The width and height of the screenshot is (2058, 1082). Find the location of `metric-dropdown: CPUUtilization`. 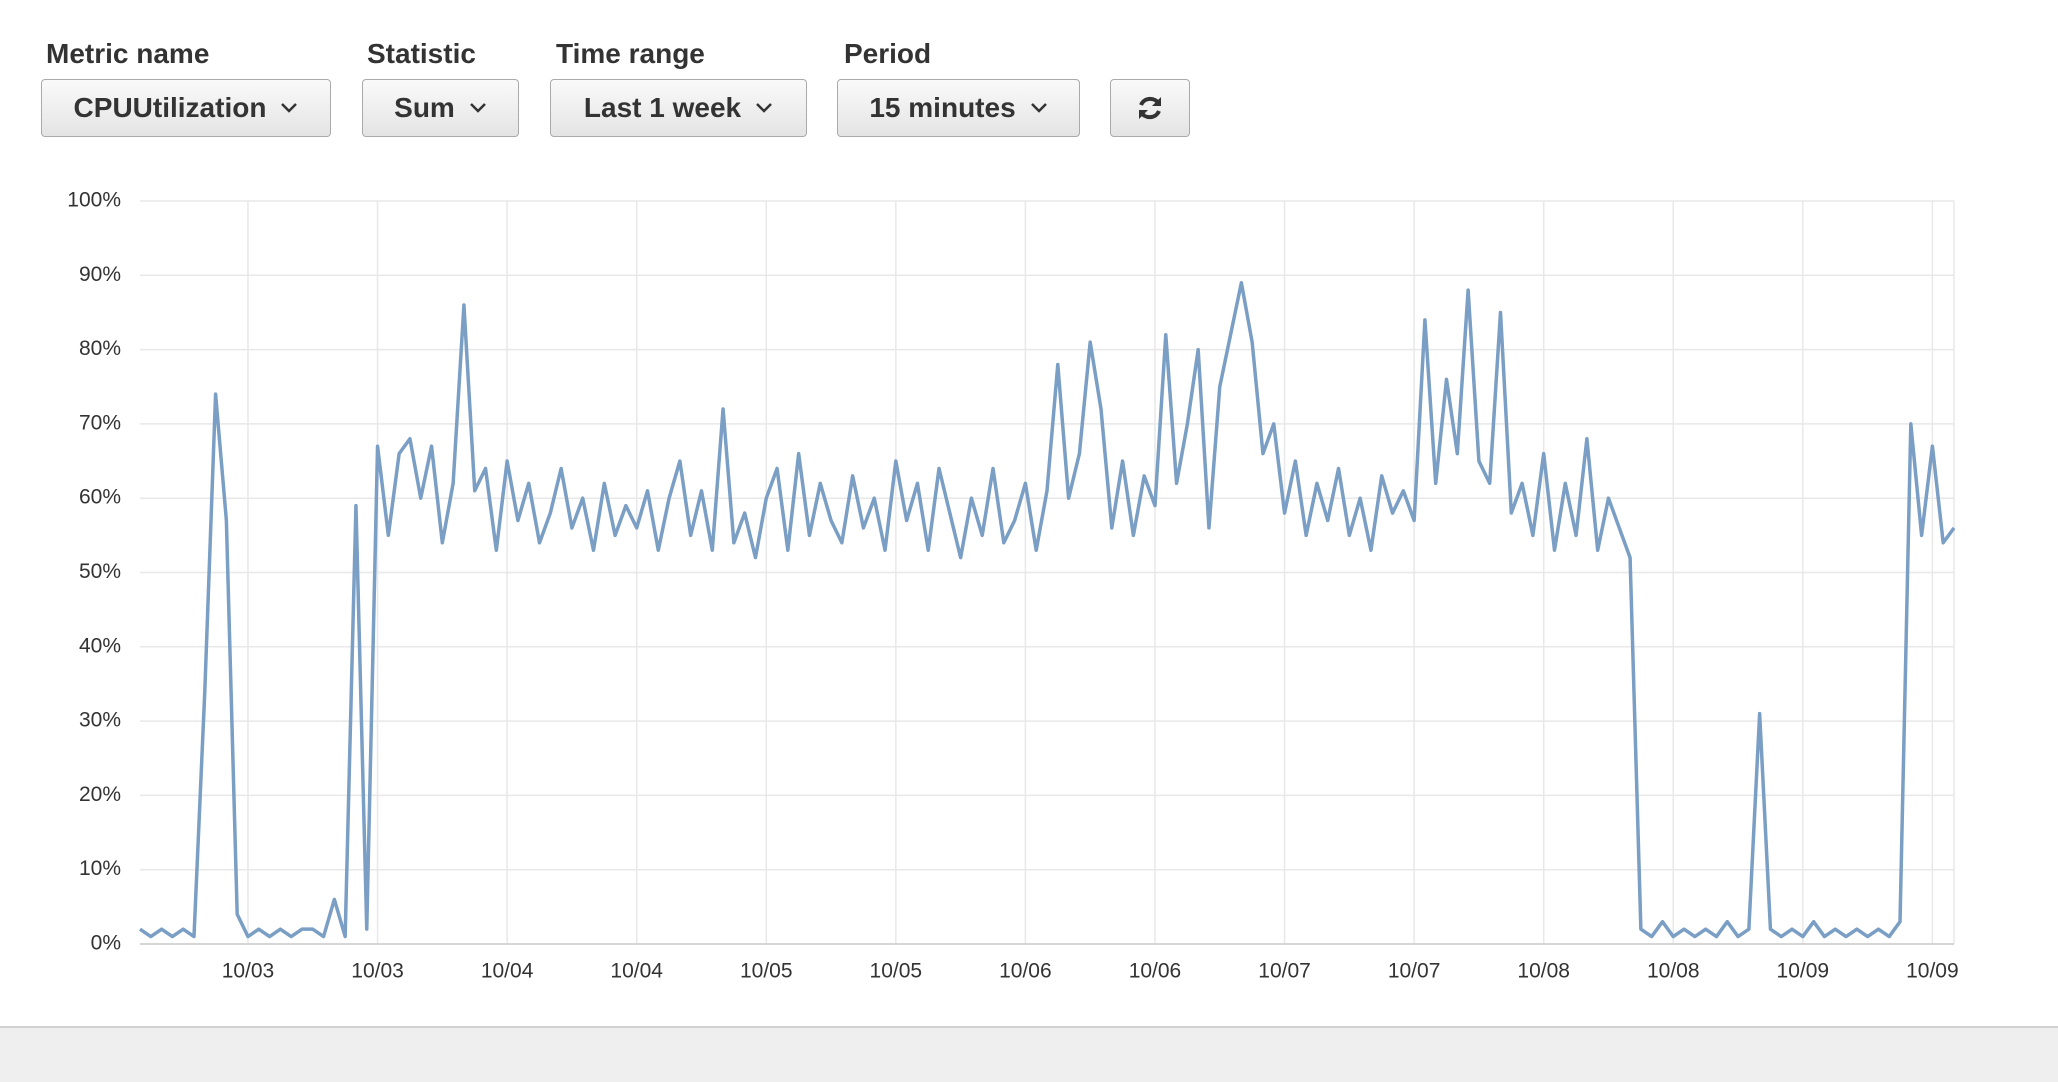

metric-dropdown: CPUUtilization is located at coordinates (186, 108).